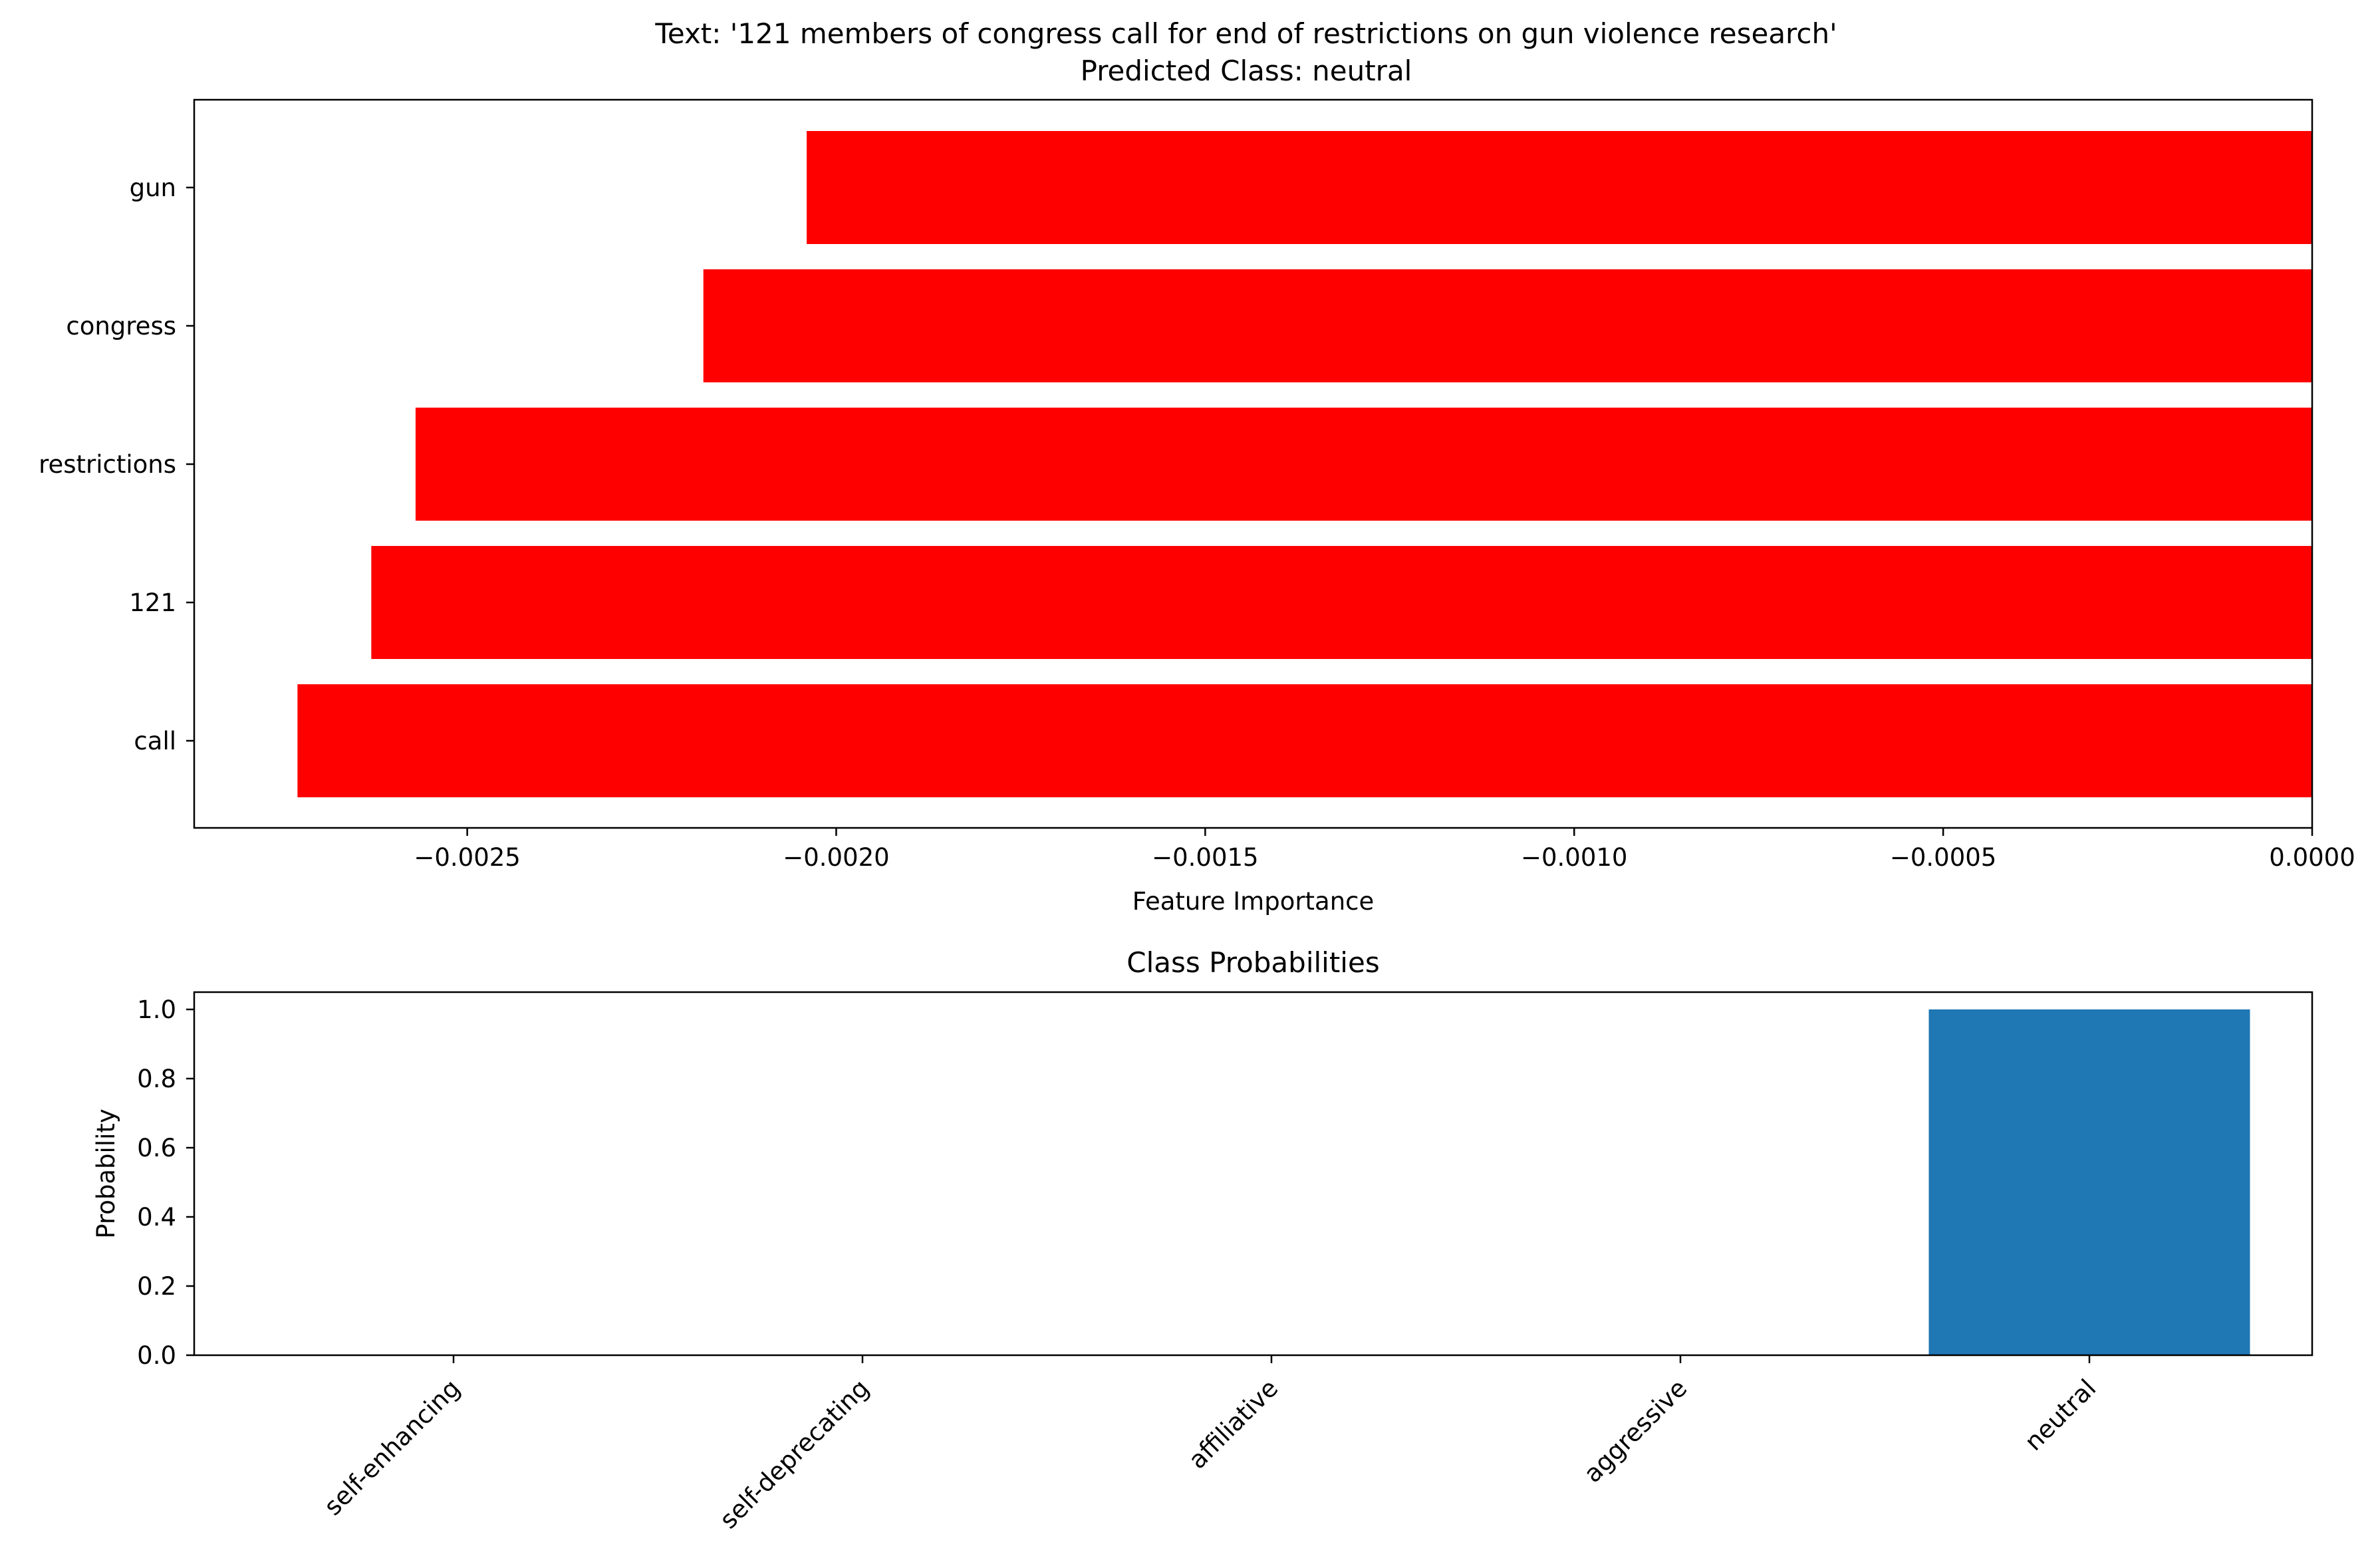 This screenshot has height=1568, width=2374. Describe the element at coordinates (153, 188) in the screenshot. I see `ytick-label: gun` at that location.